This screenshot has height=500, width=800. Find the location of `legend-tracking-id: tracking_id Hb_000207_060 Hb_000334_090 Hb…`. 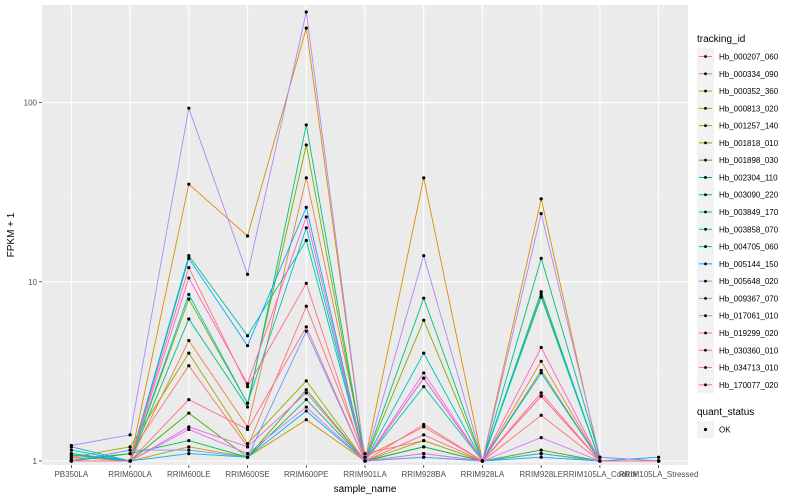

legend-tracking-id: tracking_id Hb_000207_060 Hb_000334_090 Hb… is located at coordinates (738, 214).